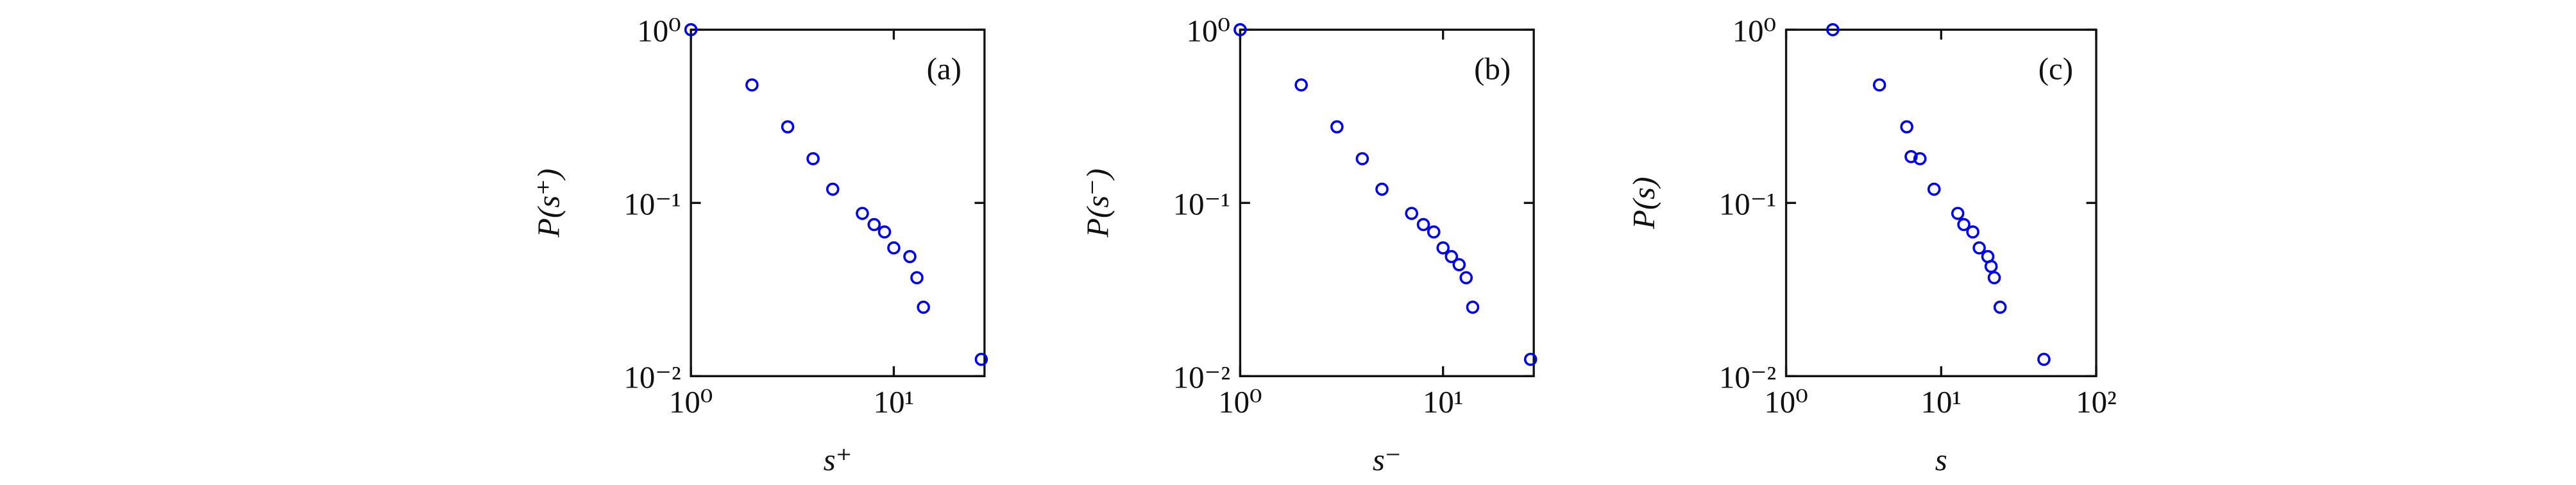  What do you see at coordinates (838, 459) in the screenshot?
I see `x-axis-label: s⁺` at bounding box center [838, 459].